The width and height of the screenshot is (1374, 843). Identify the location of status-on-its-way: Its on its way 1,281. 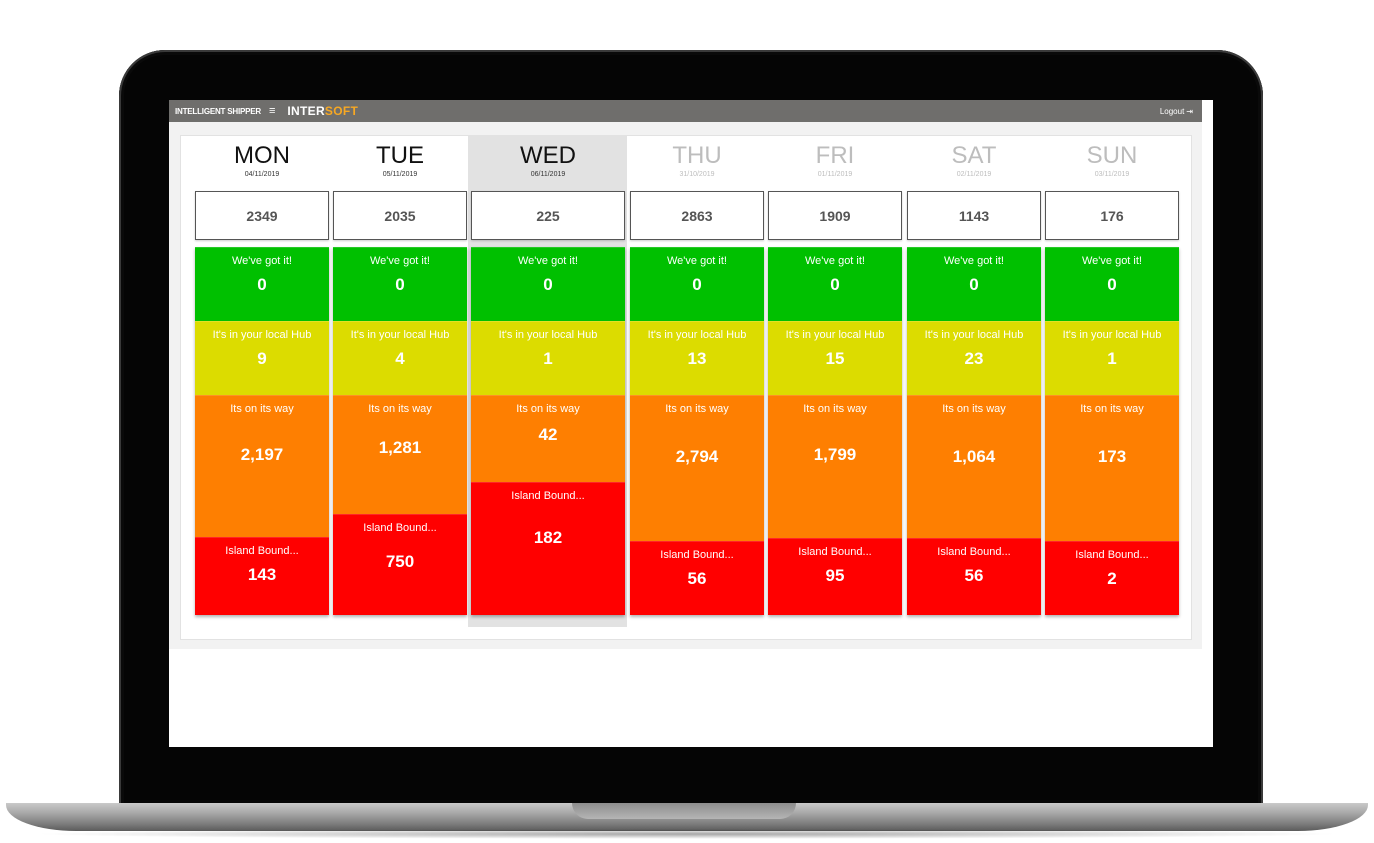
(400, 454).